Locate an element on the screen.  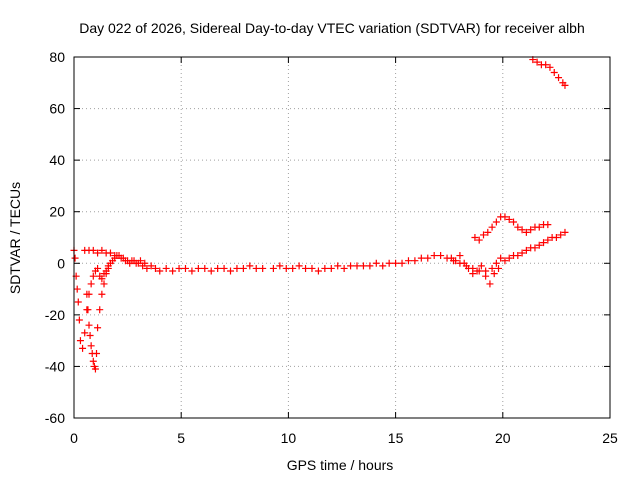
series-dip-track is located at coordinates (97, 317).